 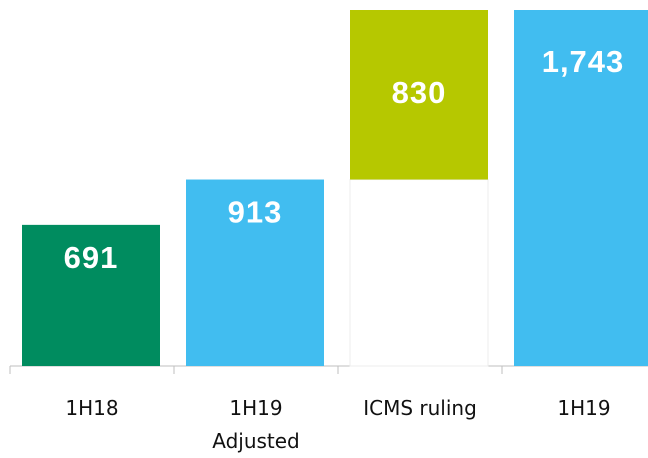 I want to click on value-label: 830, so click(x=419, y=92).